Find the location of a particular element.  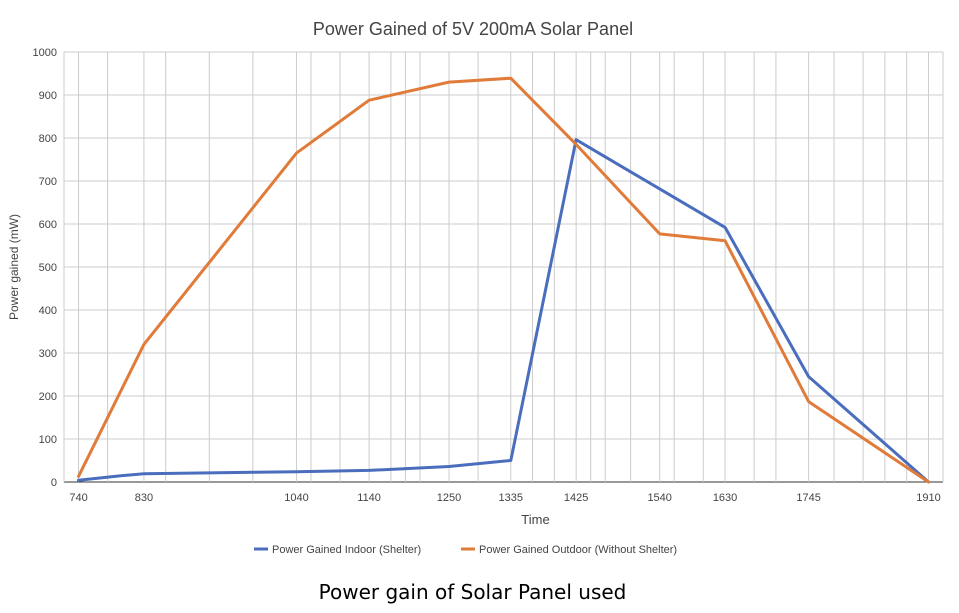

x-tick-label: 740 is located at coordinates (78, 498).